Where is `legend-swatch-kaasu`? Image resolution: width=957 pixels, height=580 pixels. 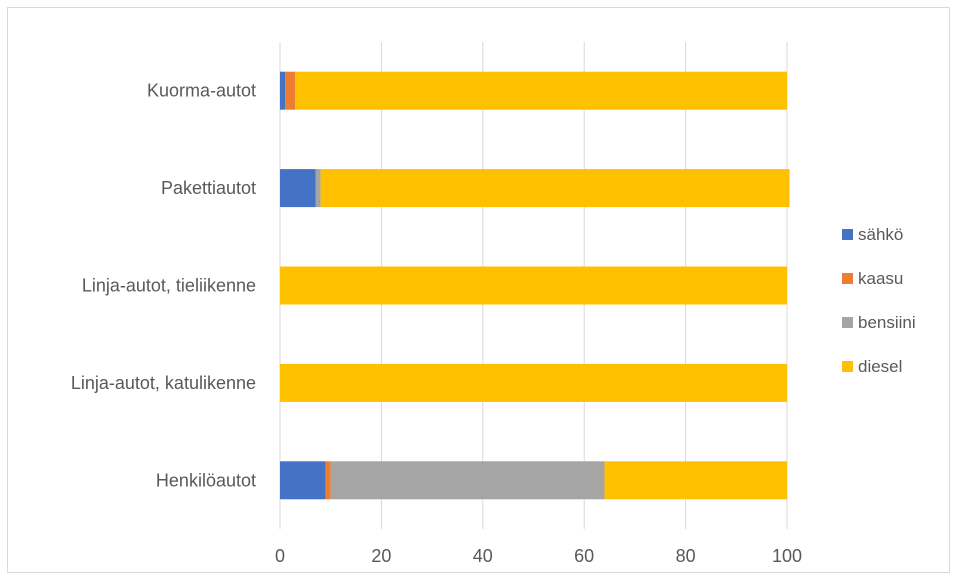
legend-swatch-kaasu is located at coordinates (847, 278).